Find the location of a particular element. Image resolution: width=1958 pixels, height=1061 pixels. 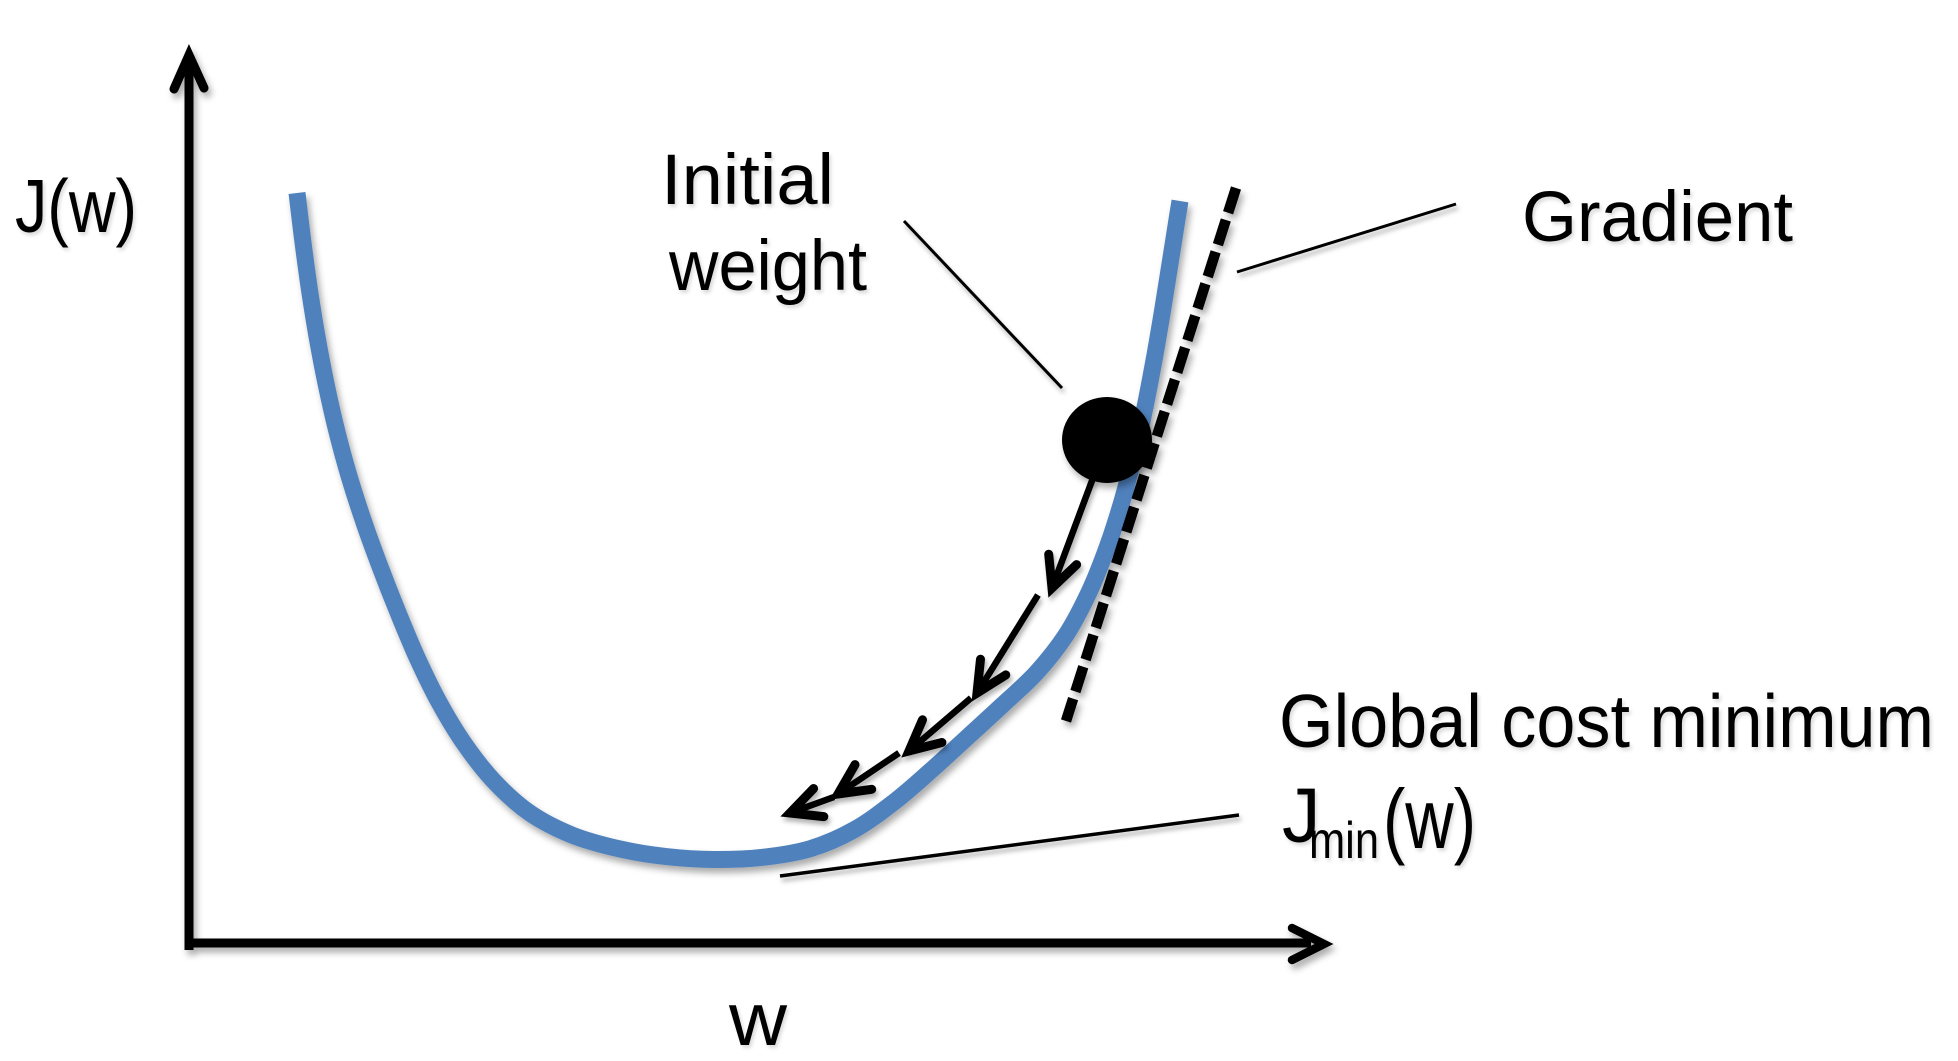

svg-text: J(w) is located at coordinates (76, 206).